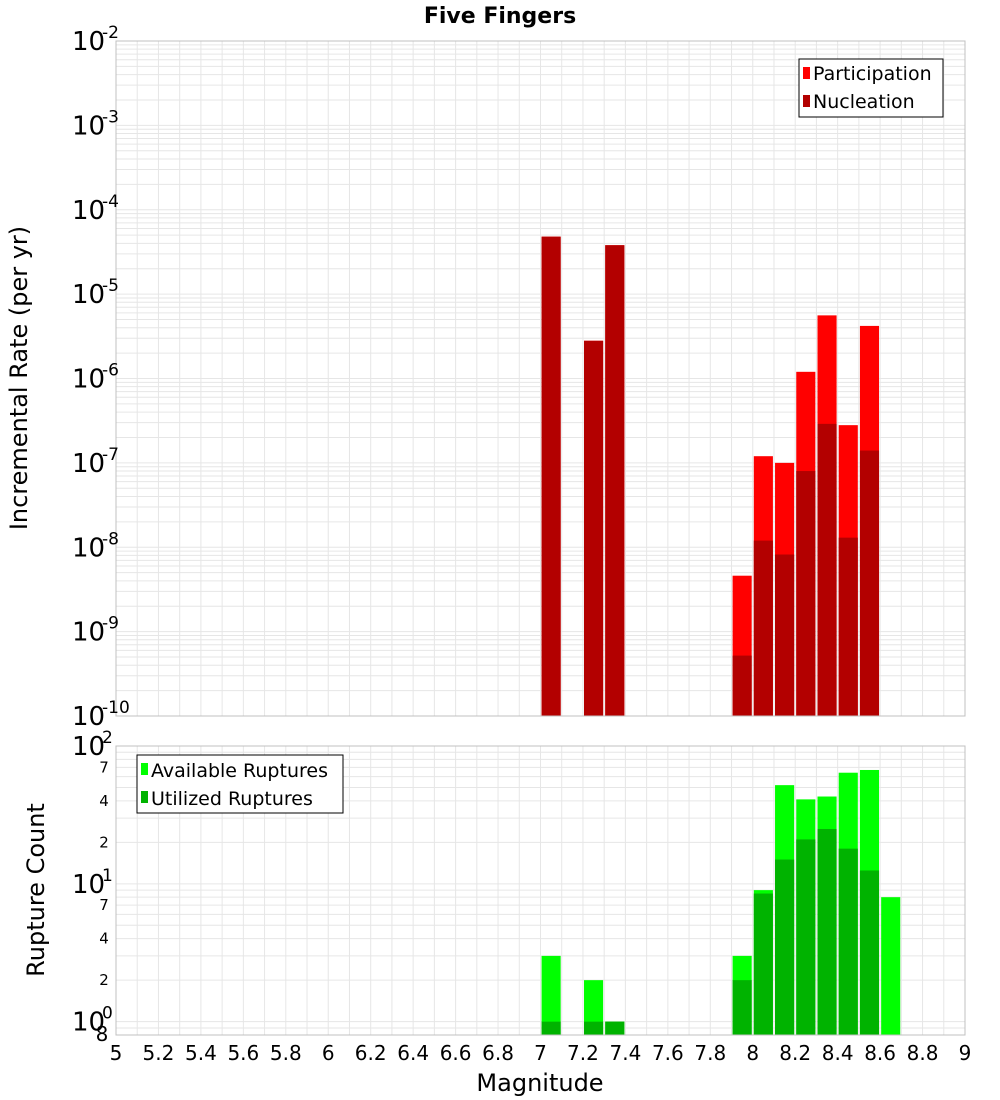  Describe the element at coordinates (721, 902) in the screenshot. I see `bottom-bars` at that location.